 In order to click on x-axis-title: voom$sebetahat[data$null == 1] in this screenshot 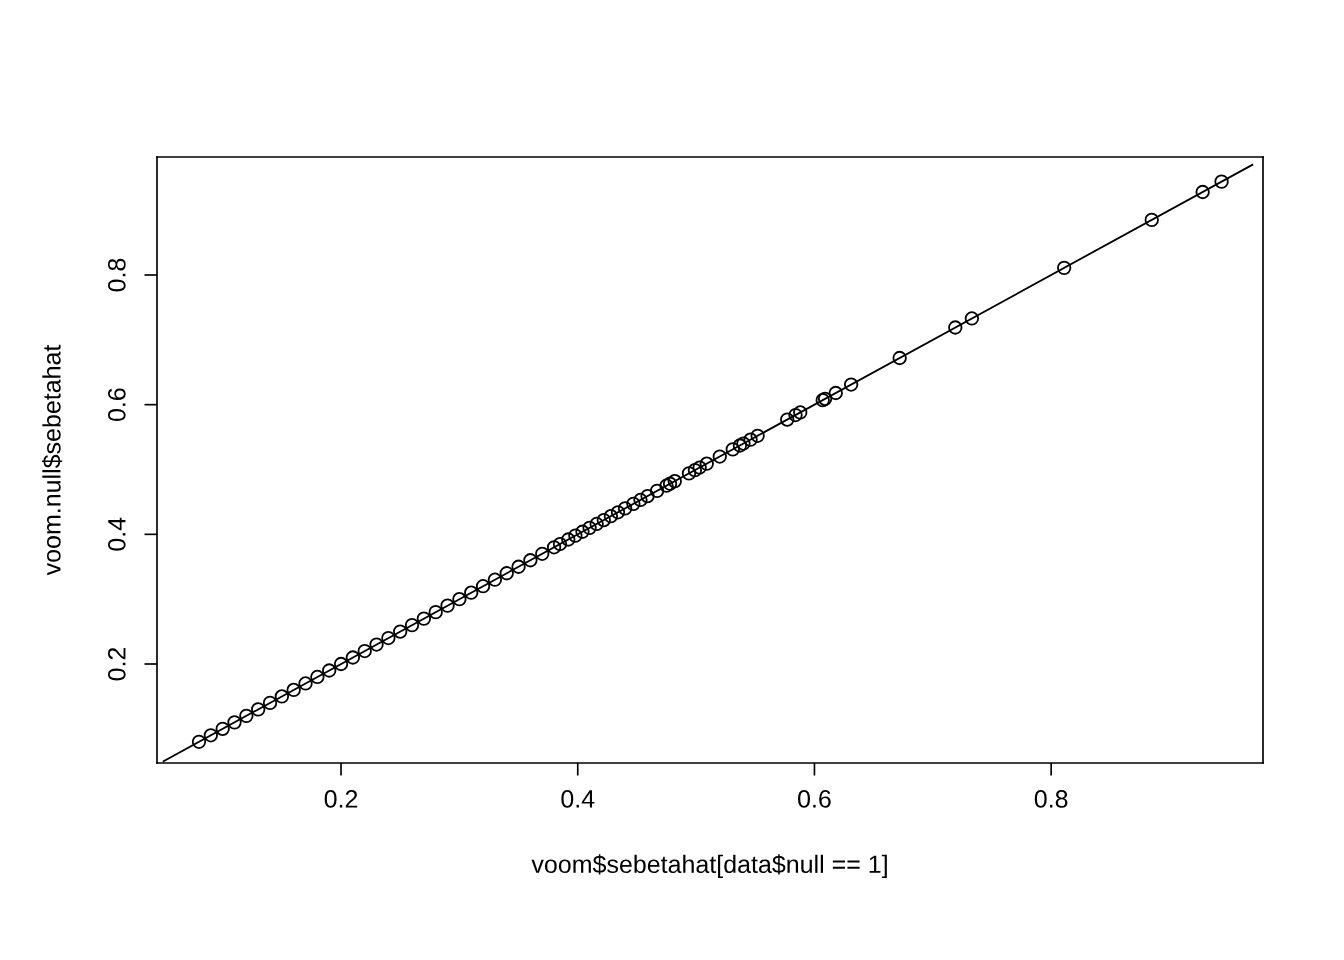, I will do `click(709, 866)`.